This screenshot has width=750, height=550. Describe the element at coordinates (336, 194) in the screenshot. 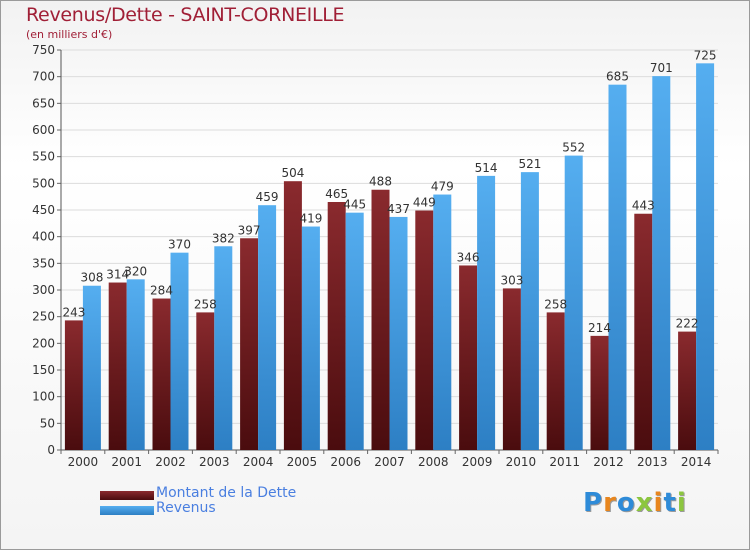

I see `data-label-dette: 465` at that location.